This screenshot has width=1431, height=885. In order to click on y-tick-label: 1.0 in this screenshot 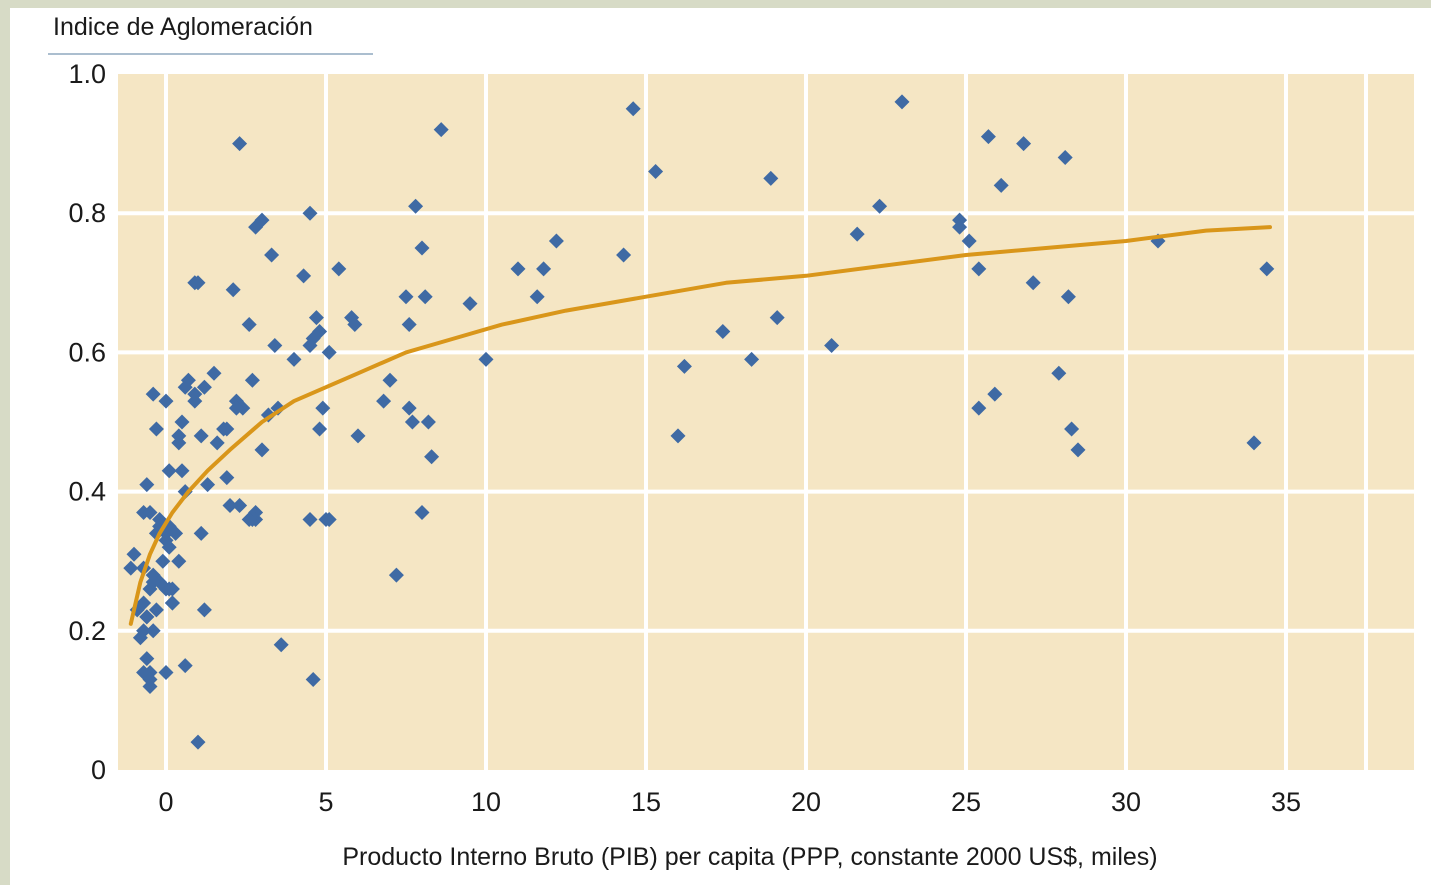, I will do `click(87, 74)`.